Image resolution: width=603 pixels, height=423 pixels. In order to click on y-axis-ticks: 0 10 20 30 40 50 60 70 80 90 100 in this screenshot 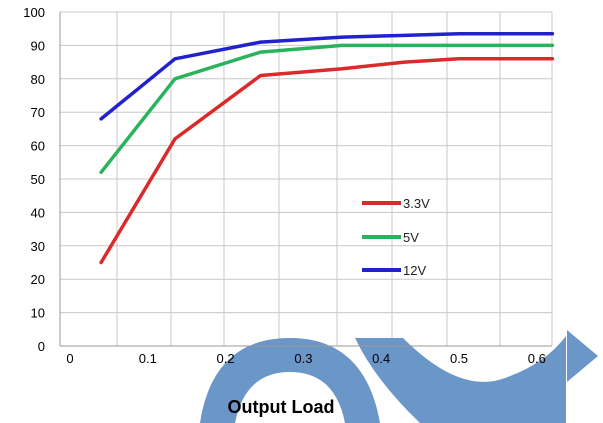, I will do `click(34, 179)`.